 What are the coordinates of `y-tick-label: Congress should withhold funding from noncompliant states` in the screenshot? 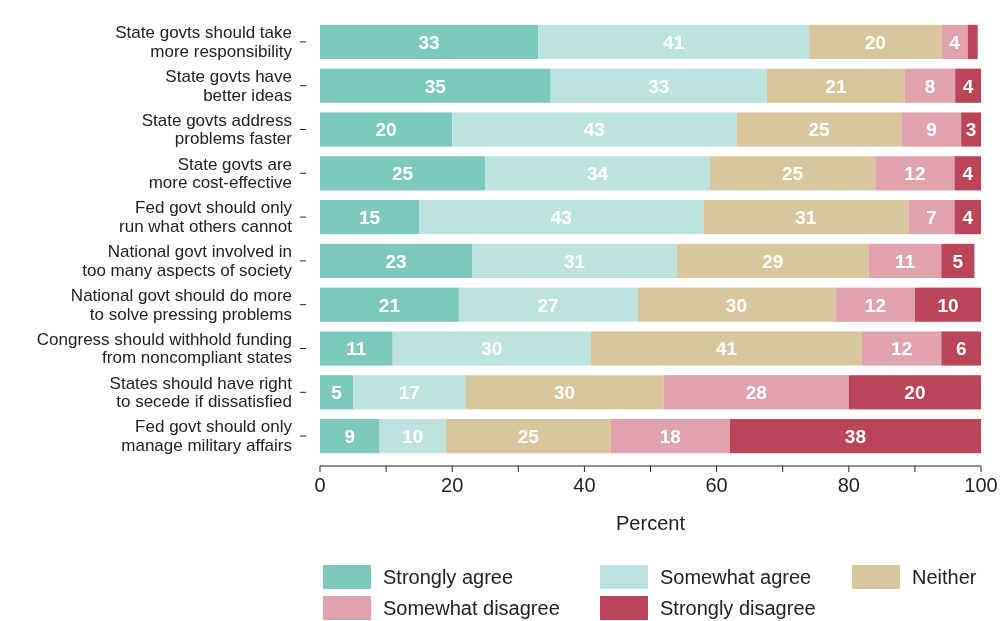 It's located at (164, 348).